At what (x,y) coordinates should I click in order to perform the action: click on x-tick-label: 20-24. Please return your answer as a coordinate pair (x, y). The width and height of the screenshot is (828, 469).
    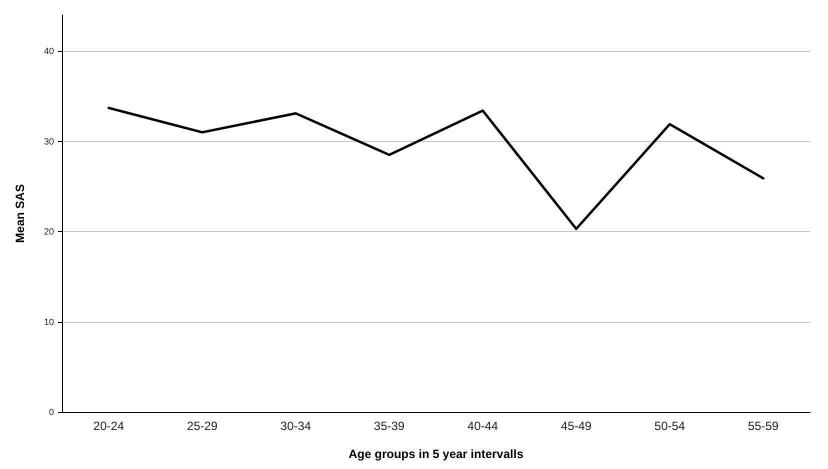
    Looking at the image, I should click on (108, 426).